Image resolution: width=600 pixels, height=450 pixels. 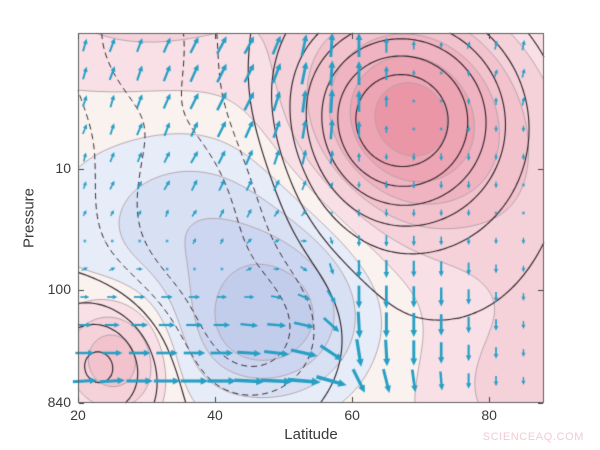 I want to click on y-axis-label: Pressure, so click(x=29, y=218).